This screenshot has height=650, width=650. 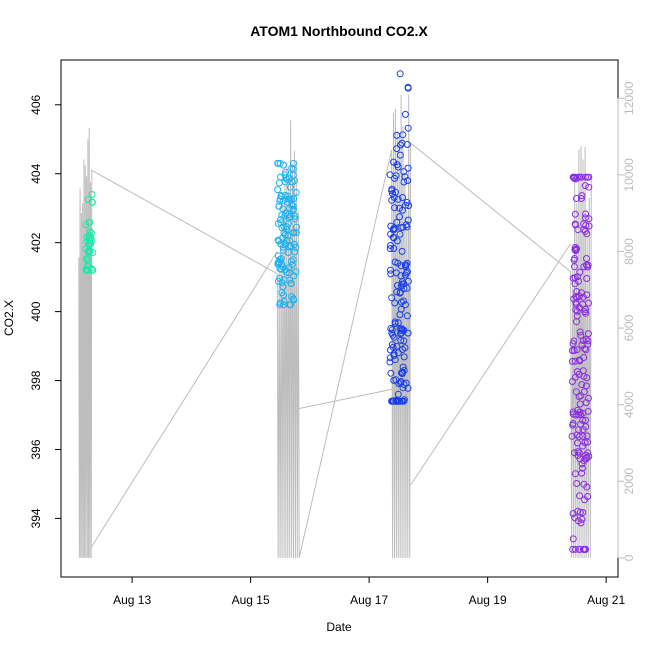 What do you see at coordinates (345, 398) in the screenshot?
I see `secondary-connector` at bounding box center [345, 398].